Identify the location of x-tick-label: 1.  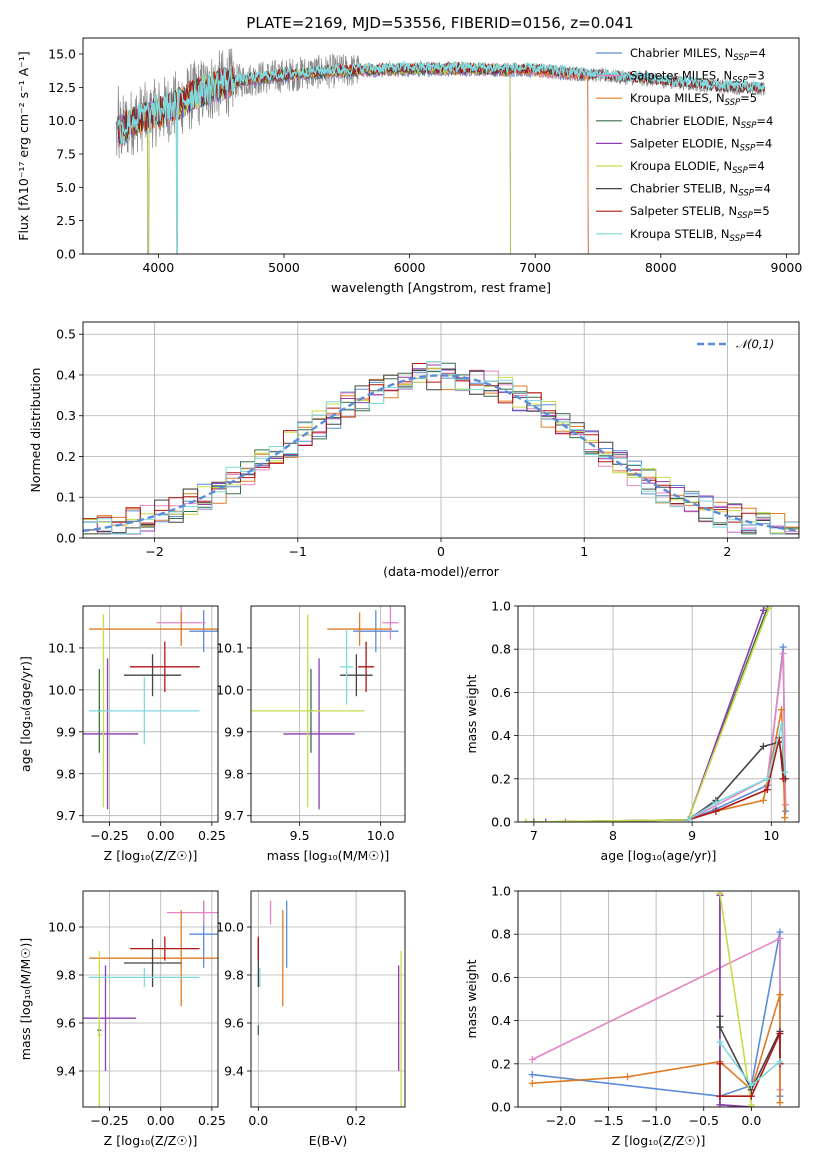
(584, 551).